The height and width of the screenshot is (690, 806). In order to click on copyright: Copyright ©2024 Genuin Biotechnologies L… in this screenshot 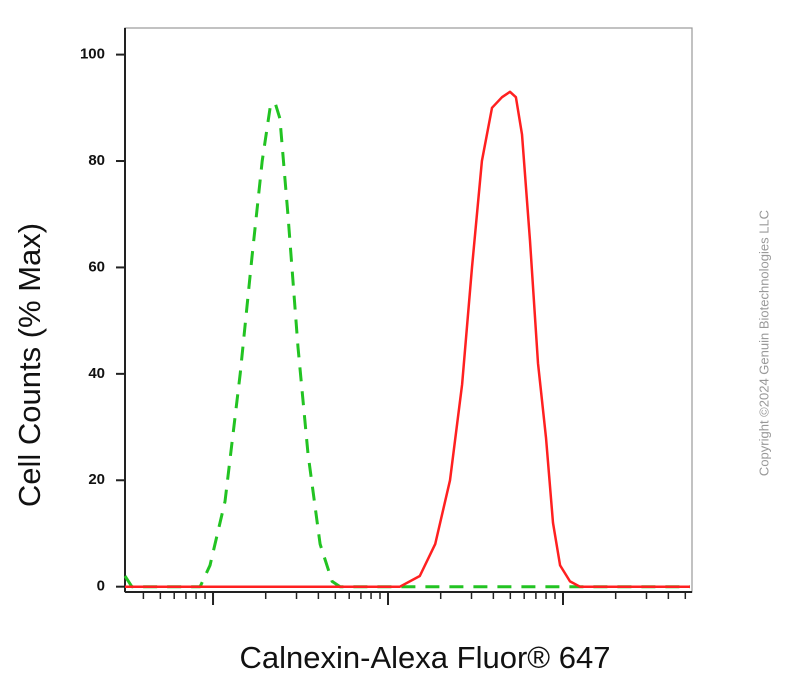, I will do `click(763, 343)`.